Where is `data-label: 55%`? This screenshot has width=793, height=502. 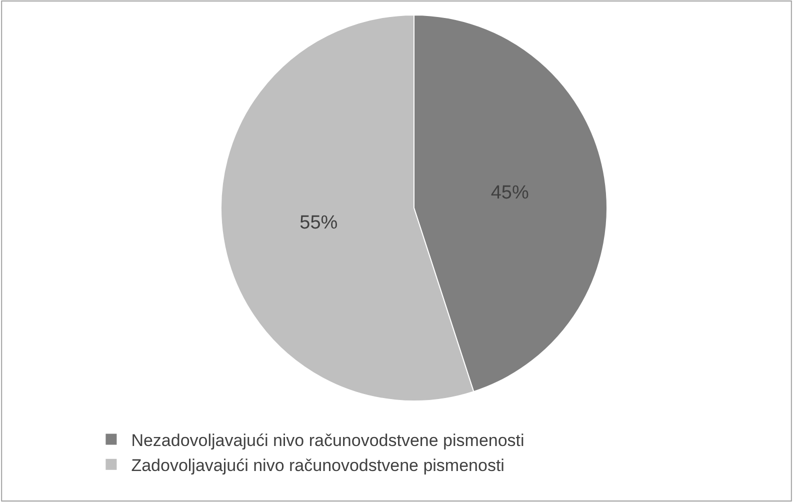 data-label: 55% is located at coordinates (319, 223).